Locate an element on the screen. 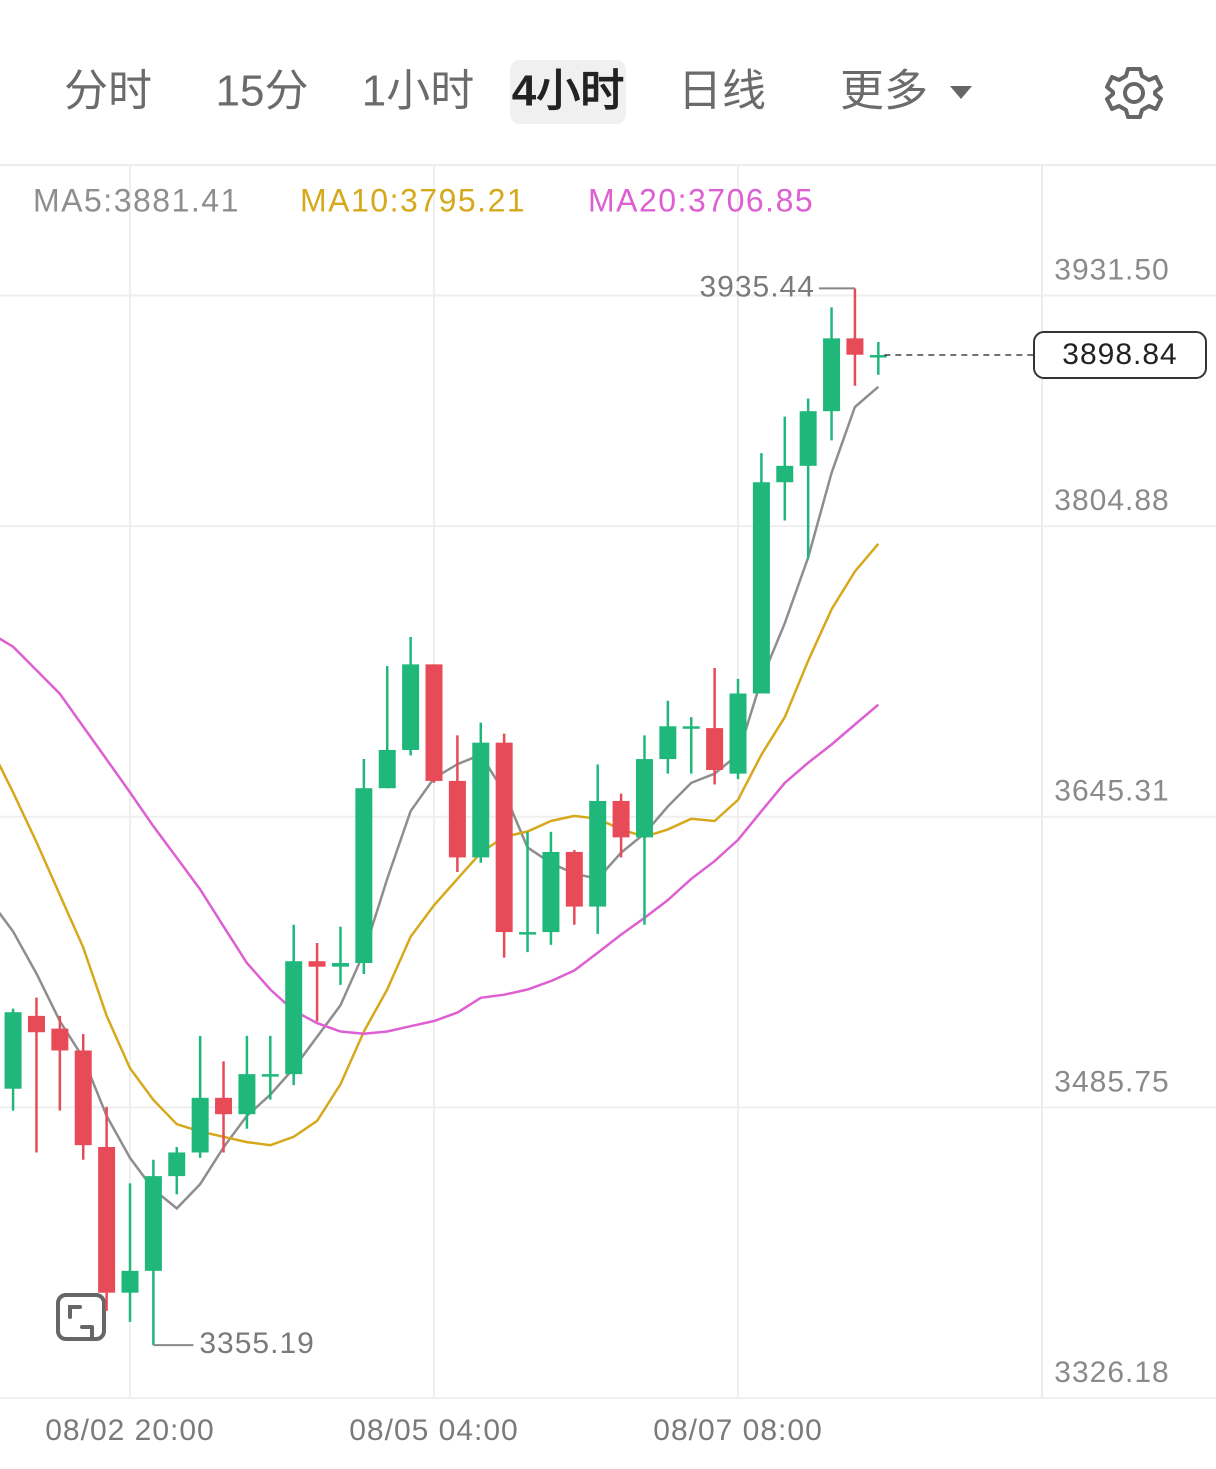 The width and height of the screenshot is (1216, 1469). y-tick-label: 3326.18 is located at coordinates (1111, 1372).